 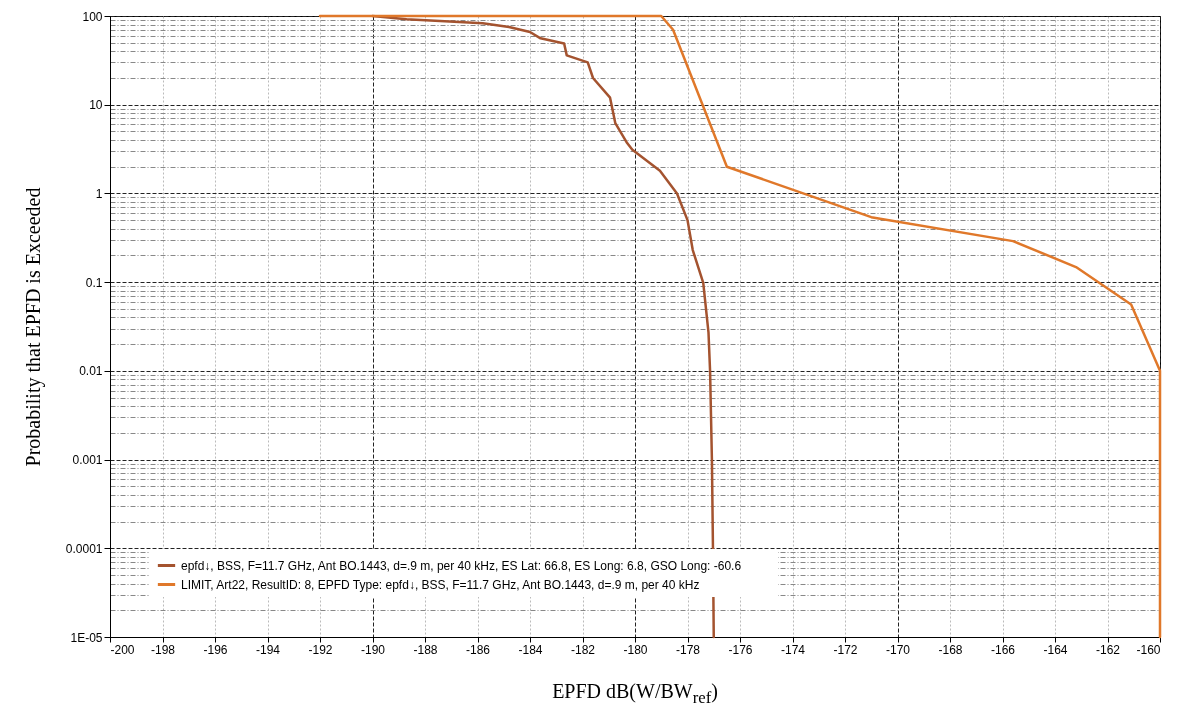 I want to click on x-tick-label: -174, so click(x=793, y=649).